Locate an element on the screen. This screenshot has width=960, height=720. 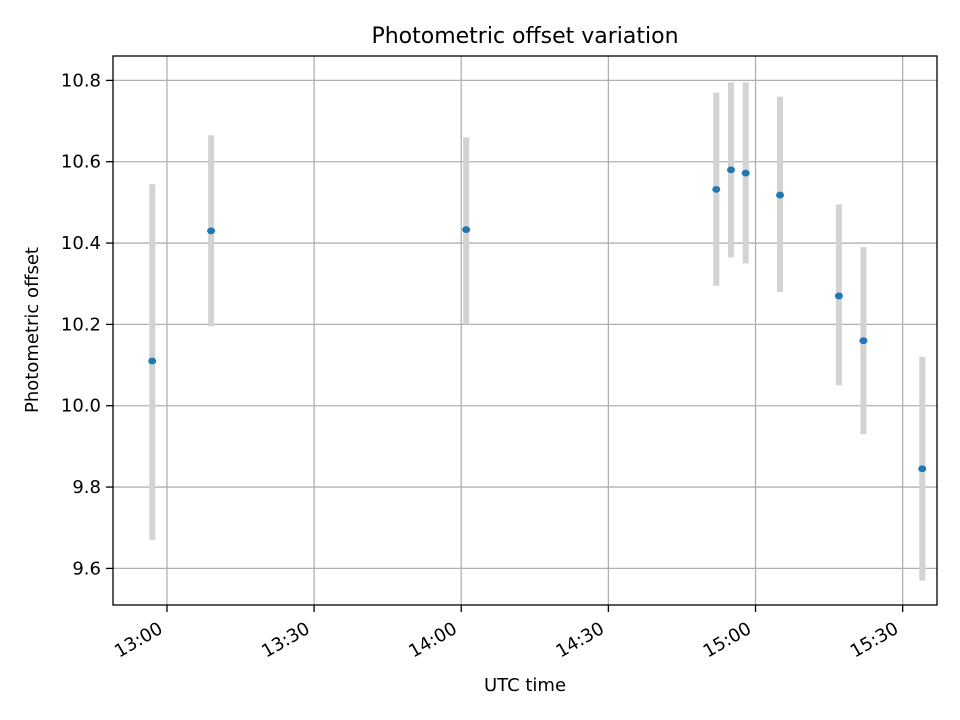
x-tick-label: 13:00 is located at coordinates (138, 640).